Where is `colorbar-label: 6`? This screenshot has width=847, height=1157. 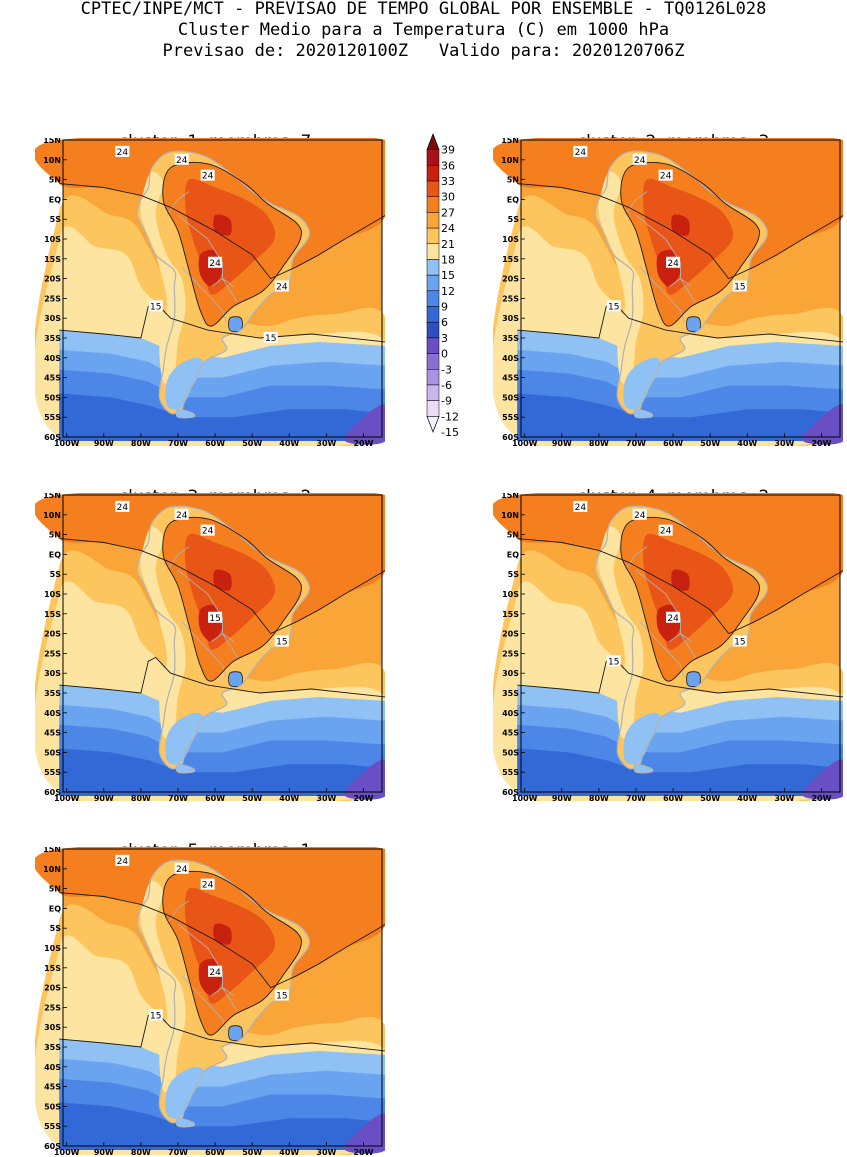
colorbar-label: 6 is located at coordinates (444, 322).